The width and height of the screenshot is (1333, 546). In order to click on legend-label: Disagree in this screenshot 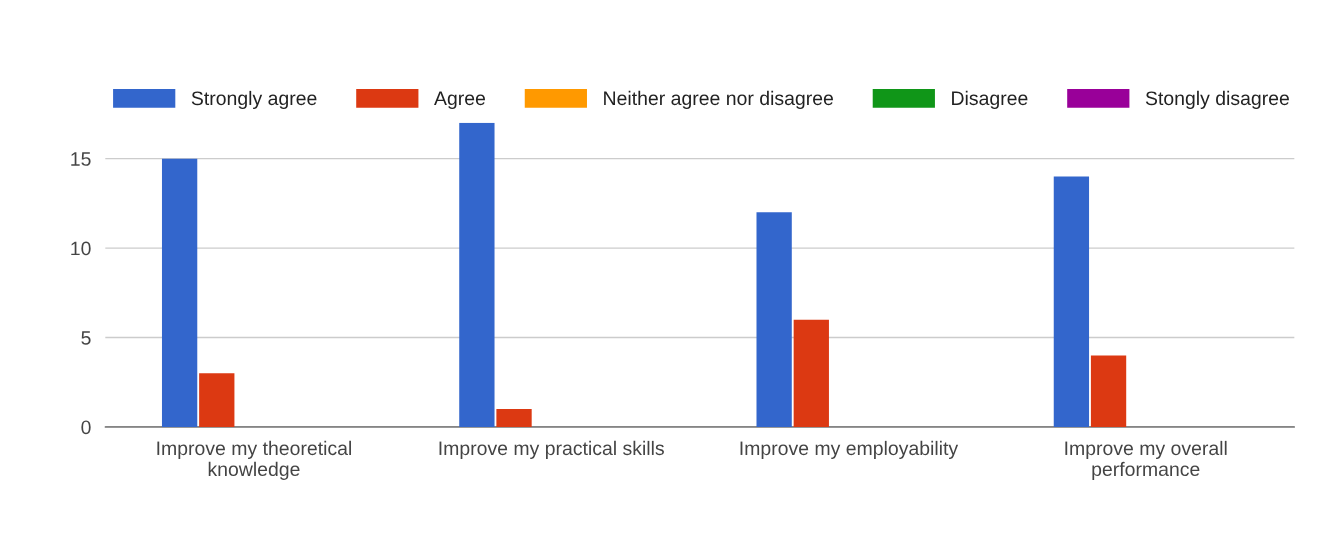, I will do `click(990, 99)`.